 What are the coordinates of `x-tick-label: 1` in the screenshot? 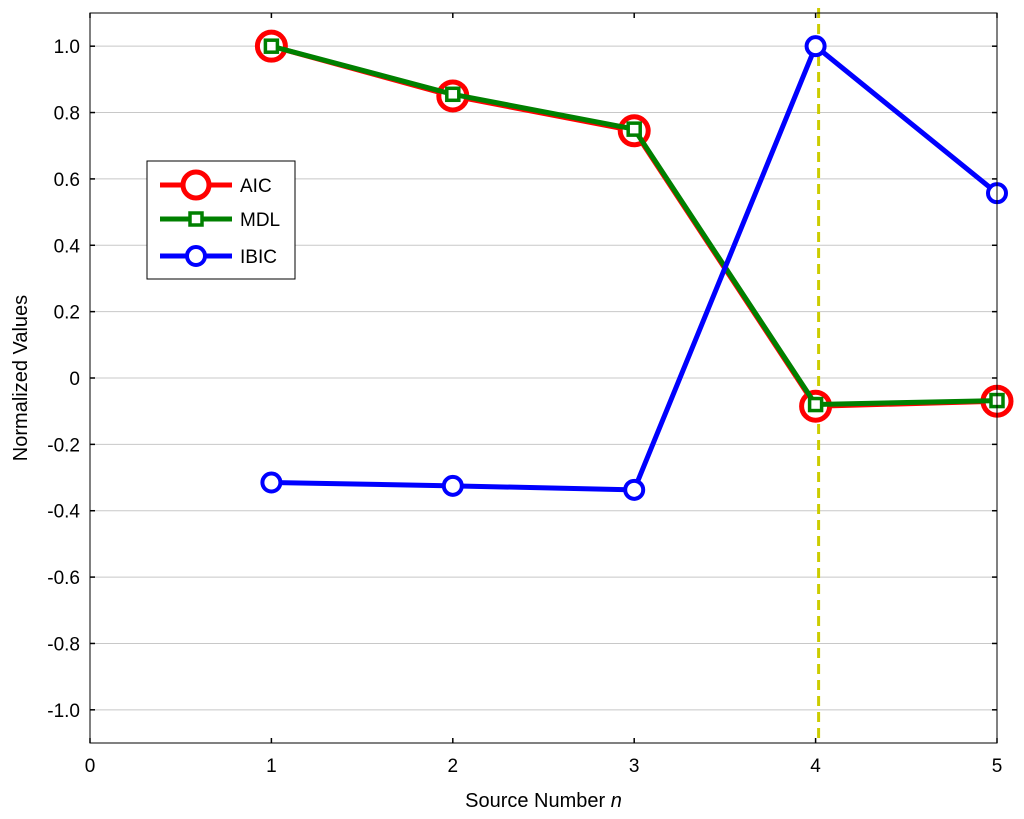 It's located at (271, 766).